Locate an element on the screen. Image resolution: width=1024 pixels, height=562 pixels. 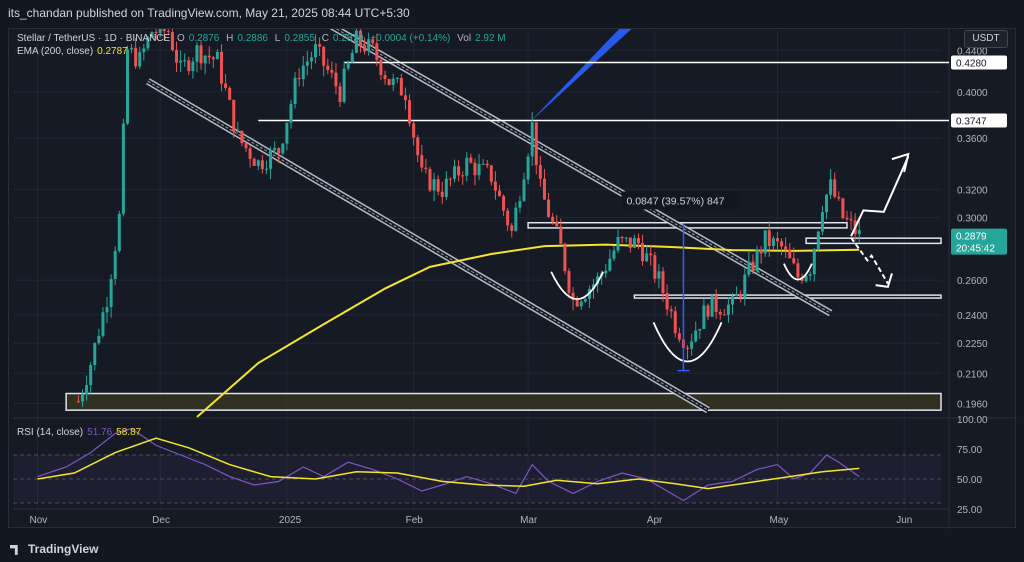
time-tick-label: Feb is located at coordinates (415, 520).